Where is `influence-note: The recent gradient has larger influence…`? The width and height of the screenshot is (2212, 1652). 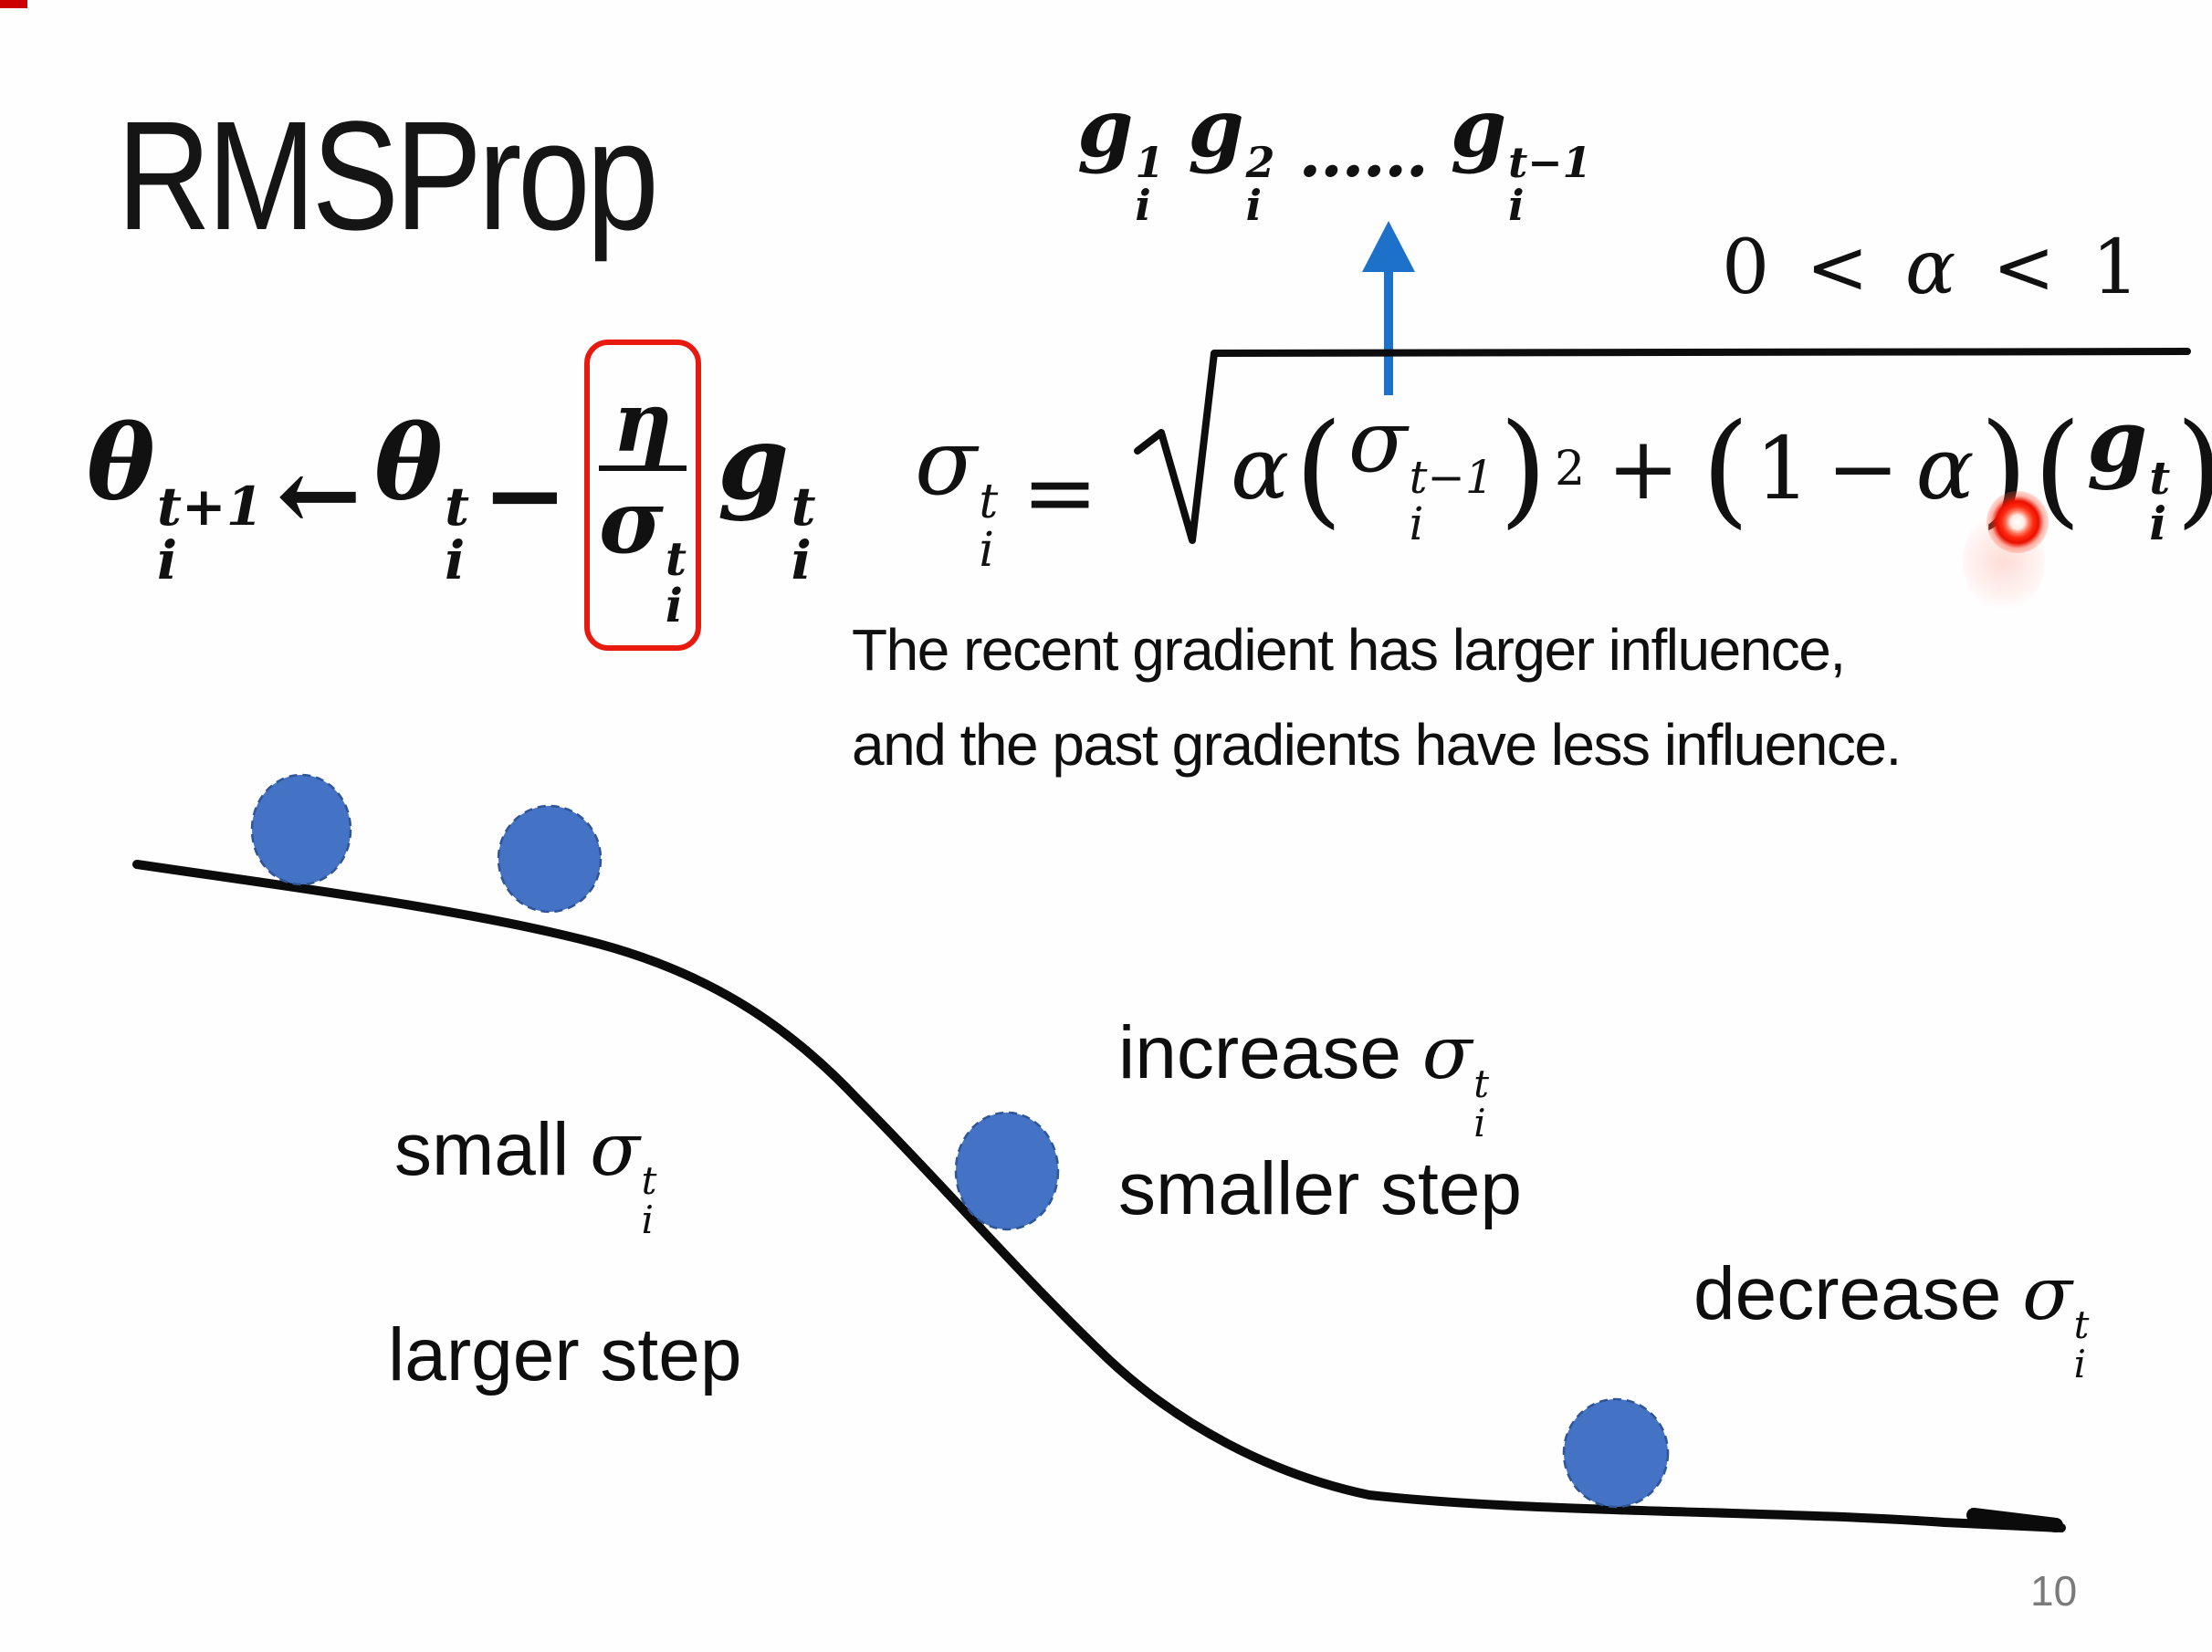 influence-note: The recent gradient has larger influence… is located at coordinates (1377, 697).